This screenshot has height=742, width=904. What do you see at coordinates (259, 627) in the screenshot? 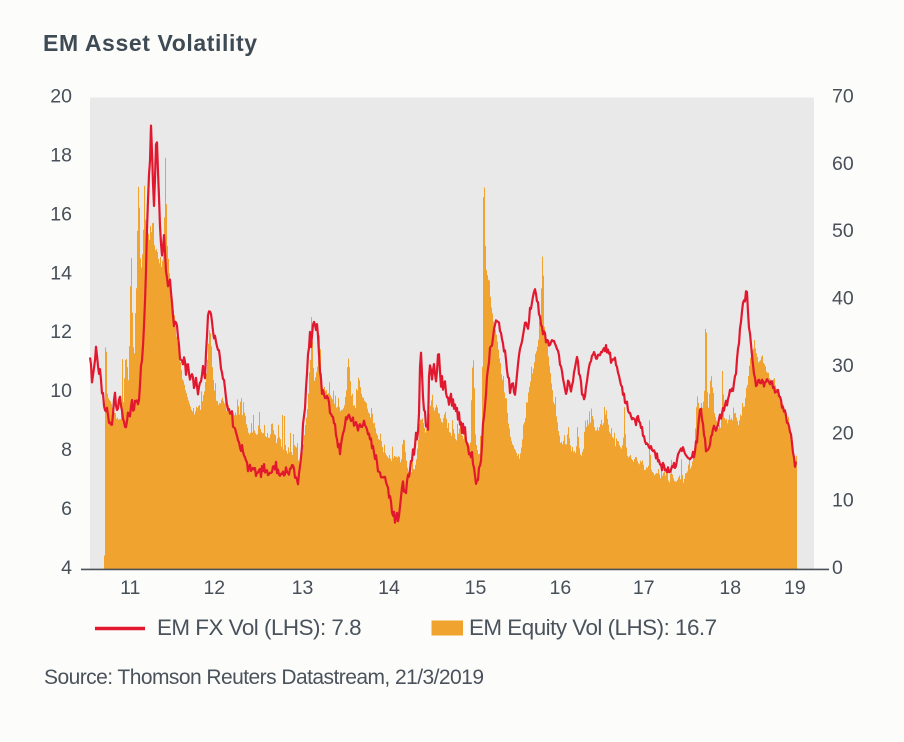
I see `svg-text: EM FX Vol (LHS): 7.8` at bounding box center [259, 627].